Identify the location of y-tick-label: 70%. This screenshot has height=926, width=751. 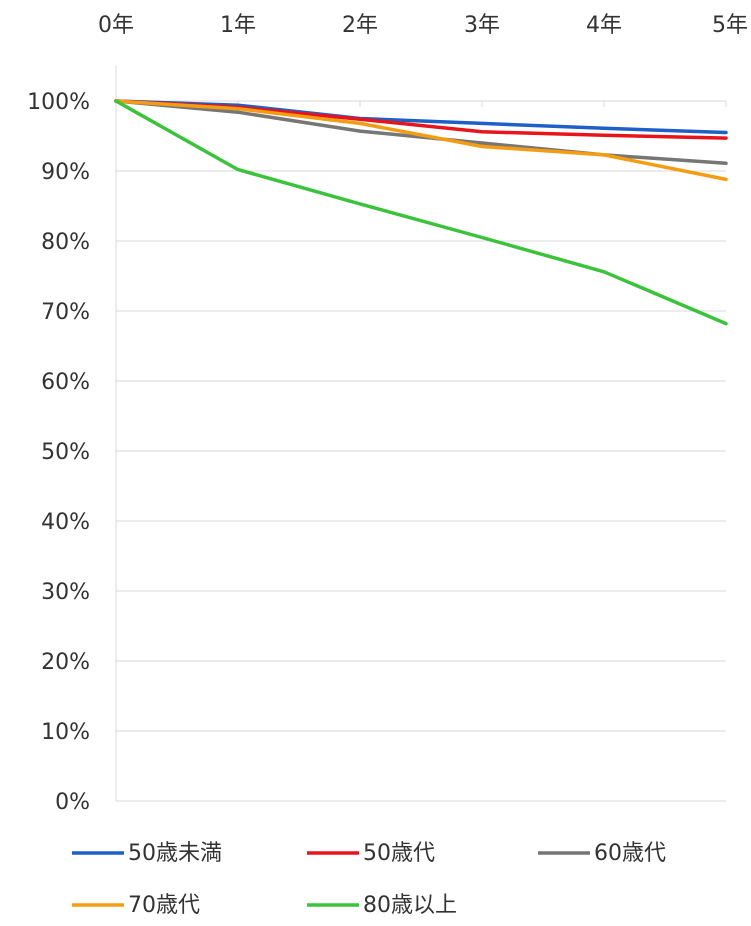
(65, 312).